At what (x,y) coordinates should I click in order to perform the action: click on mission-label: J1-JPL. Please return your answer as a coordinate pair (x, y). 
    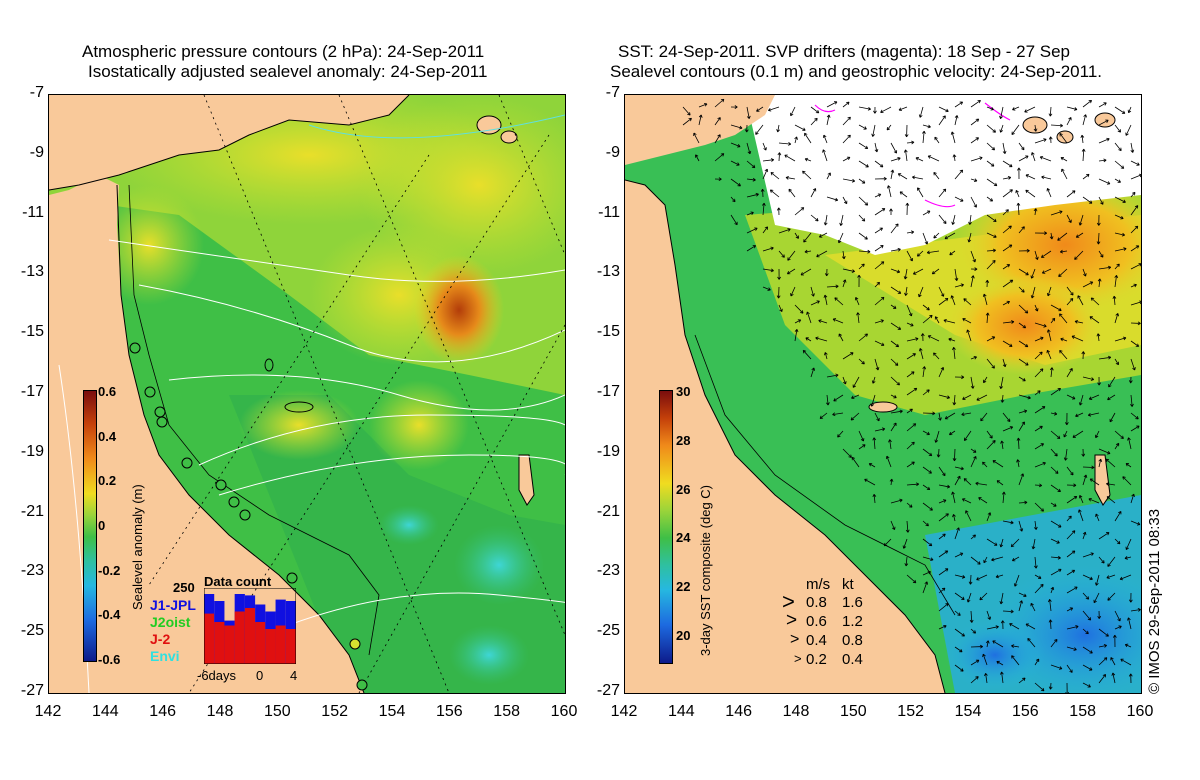
    Looking at the image, I should click on (173, 605).